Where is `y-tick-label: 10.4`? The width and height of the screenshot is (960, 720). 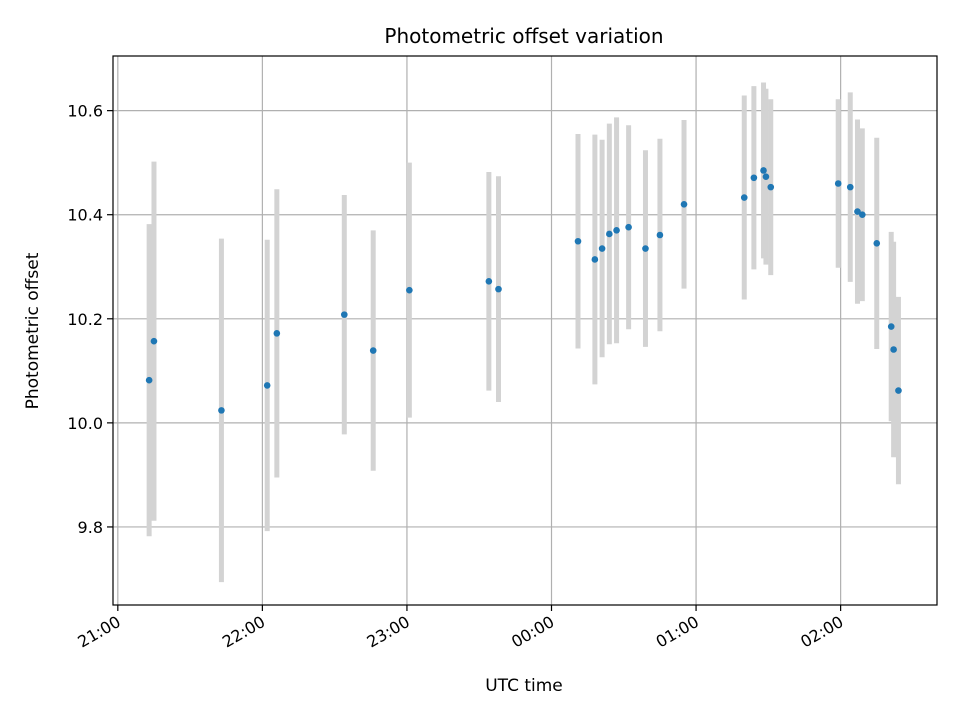 y-tick-label: 10.4 is located at coordinates (85, 215).